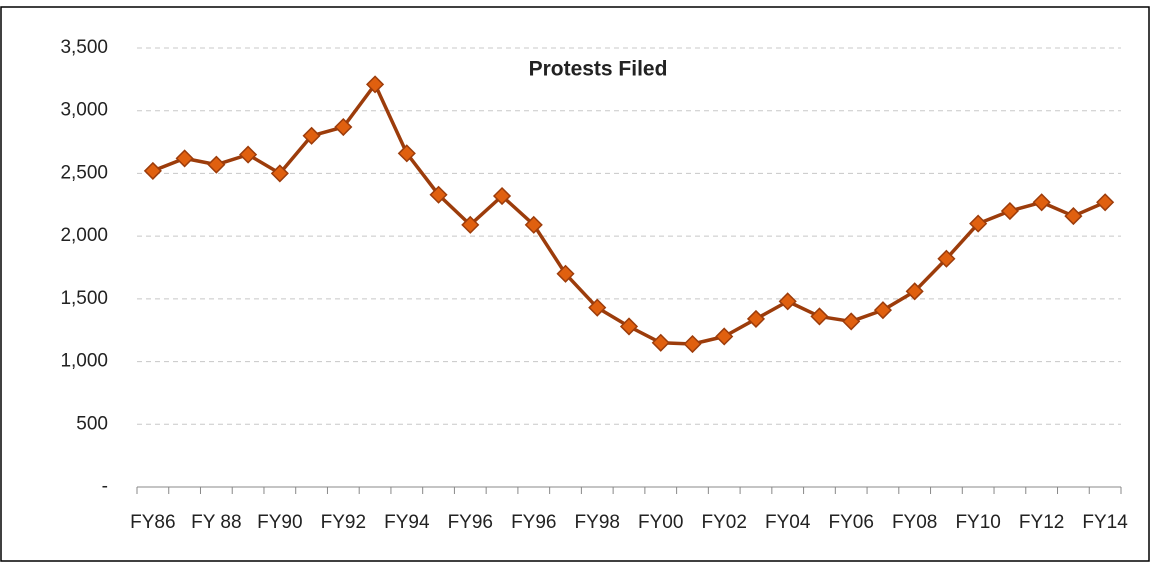  Describe the element at coordinates (724, 522) in the screenshot. I see `x-tick-label: FY02` at that location.